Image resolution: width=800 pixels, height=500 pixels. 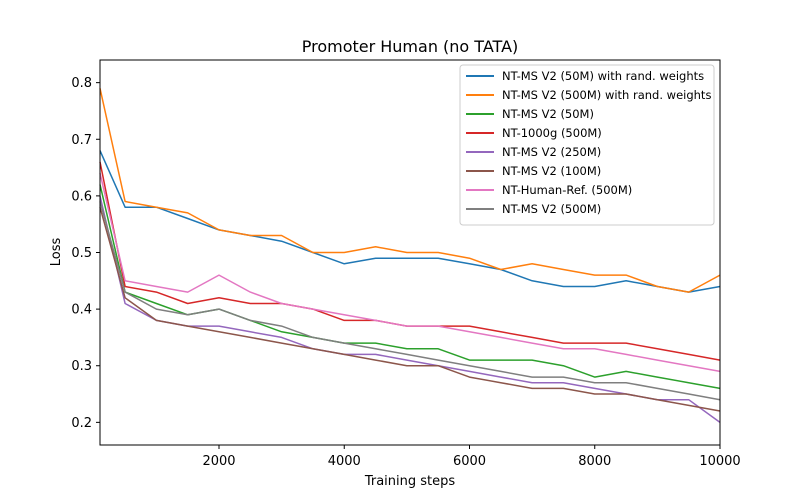 I want to click on legend-entry: NT-MS V2 (500M) with rand. weights, so click(x=606, y=95).